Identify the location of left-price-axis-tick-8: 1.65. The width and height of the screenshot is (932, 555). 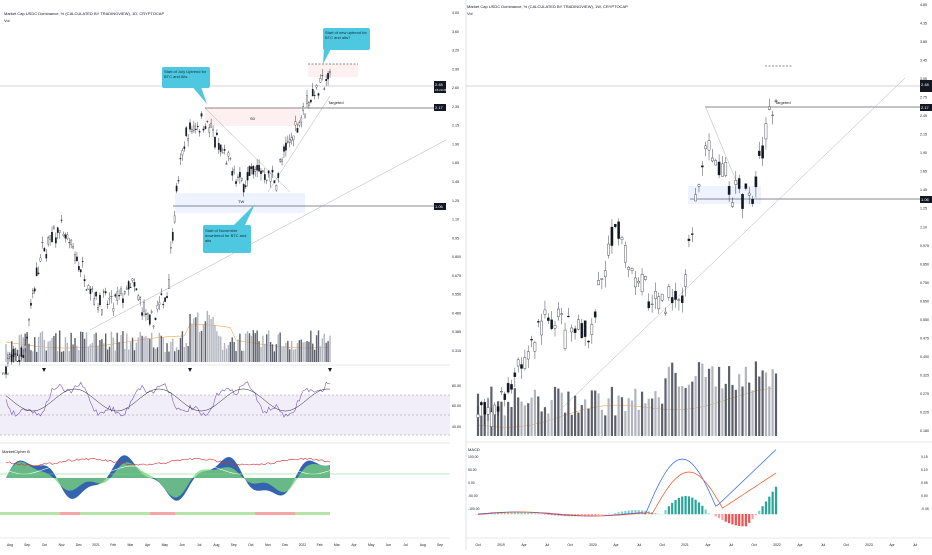
(455, 163).